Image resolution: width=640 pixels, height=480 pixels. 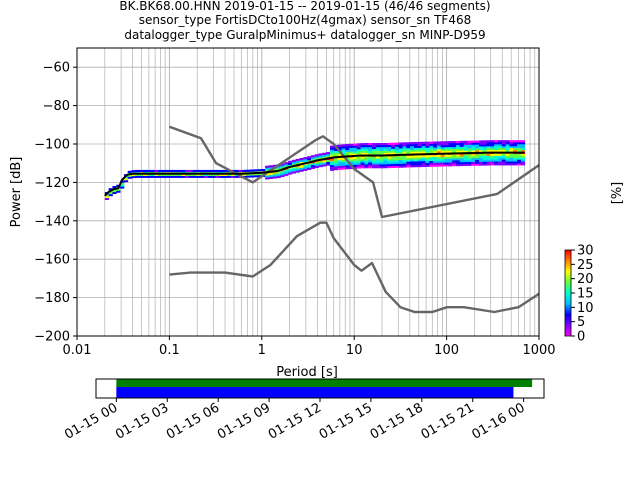 What do you see at coordinates (585, 251) in the screenshot?
I see `colorbar-tick-label: 30` at bounding box center [585, 251].